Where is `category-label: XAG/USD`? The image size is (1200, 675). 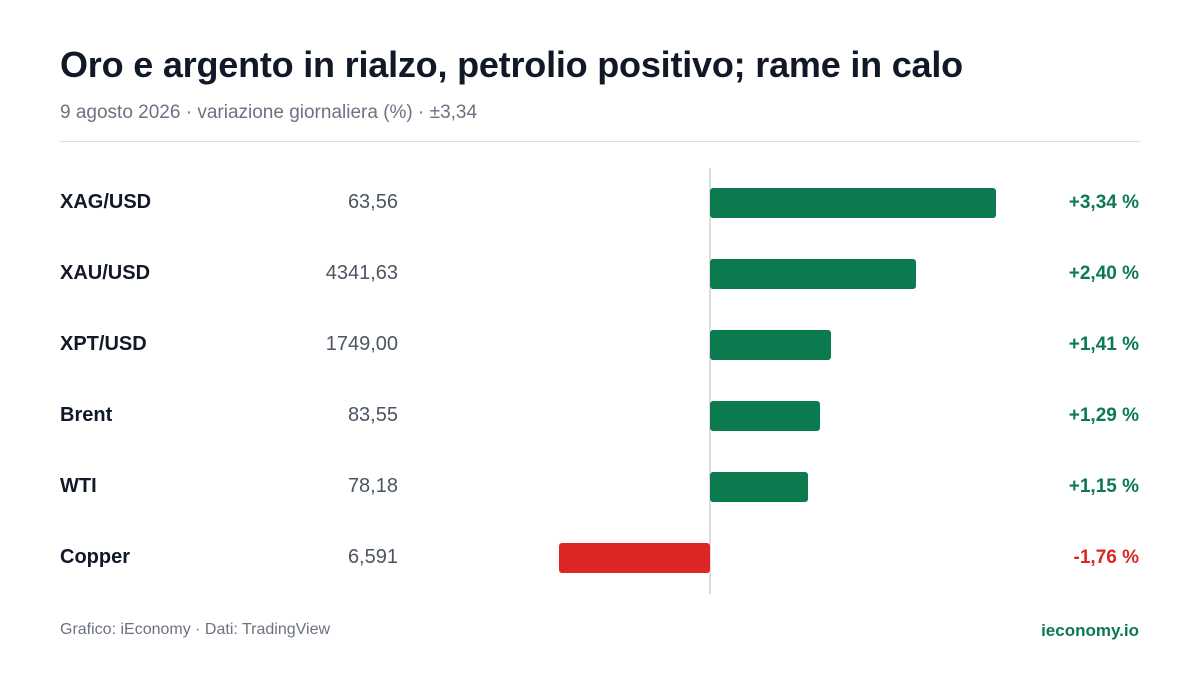
category-label: XAG/USD is located at coordinates (106, 202).